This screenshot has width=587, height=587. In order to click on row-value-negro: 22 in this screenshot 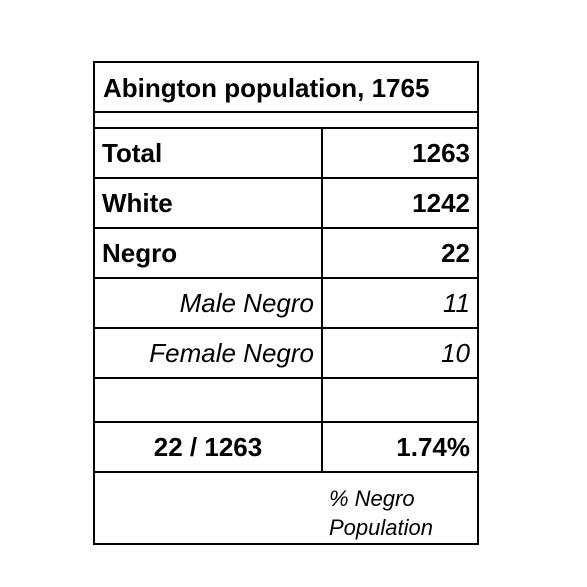, I will do `click(455, 252)`.